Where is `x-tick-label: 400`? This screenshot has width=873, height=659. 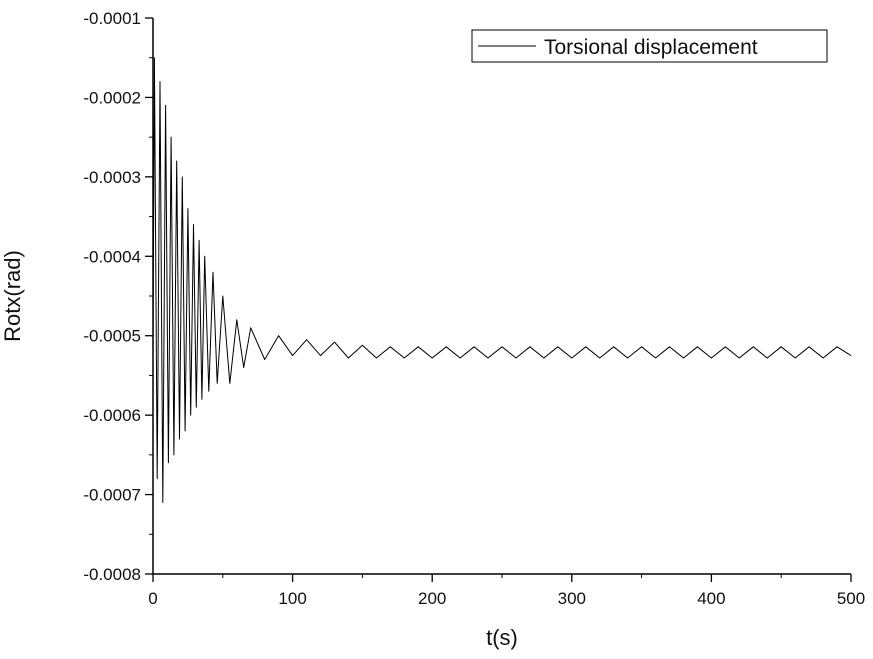
x-tick-label: 400 is located at coordinates (711, 598).